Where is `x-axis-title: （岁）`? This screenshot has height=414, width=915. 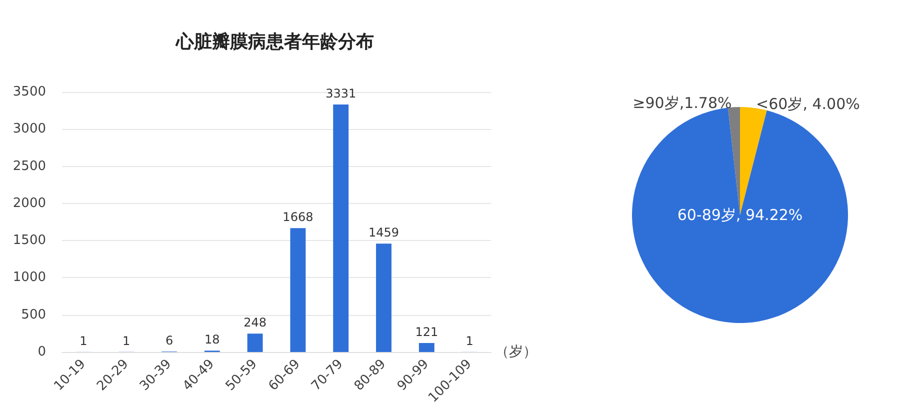 x-axis-title: （岁） is located at coordinates (516, 352).